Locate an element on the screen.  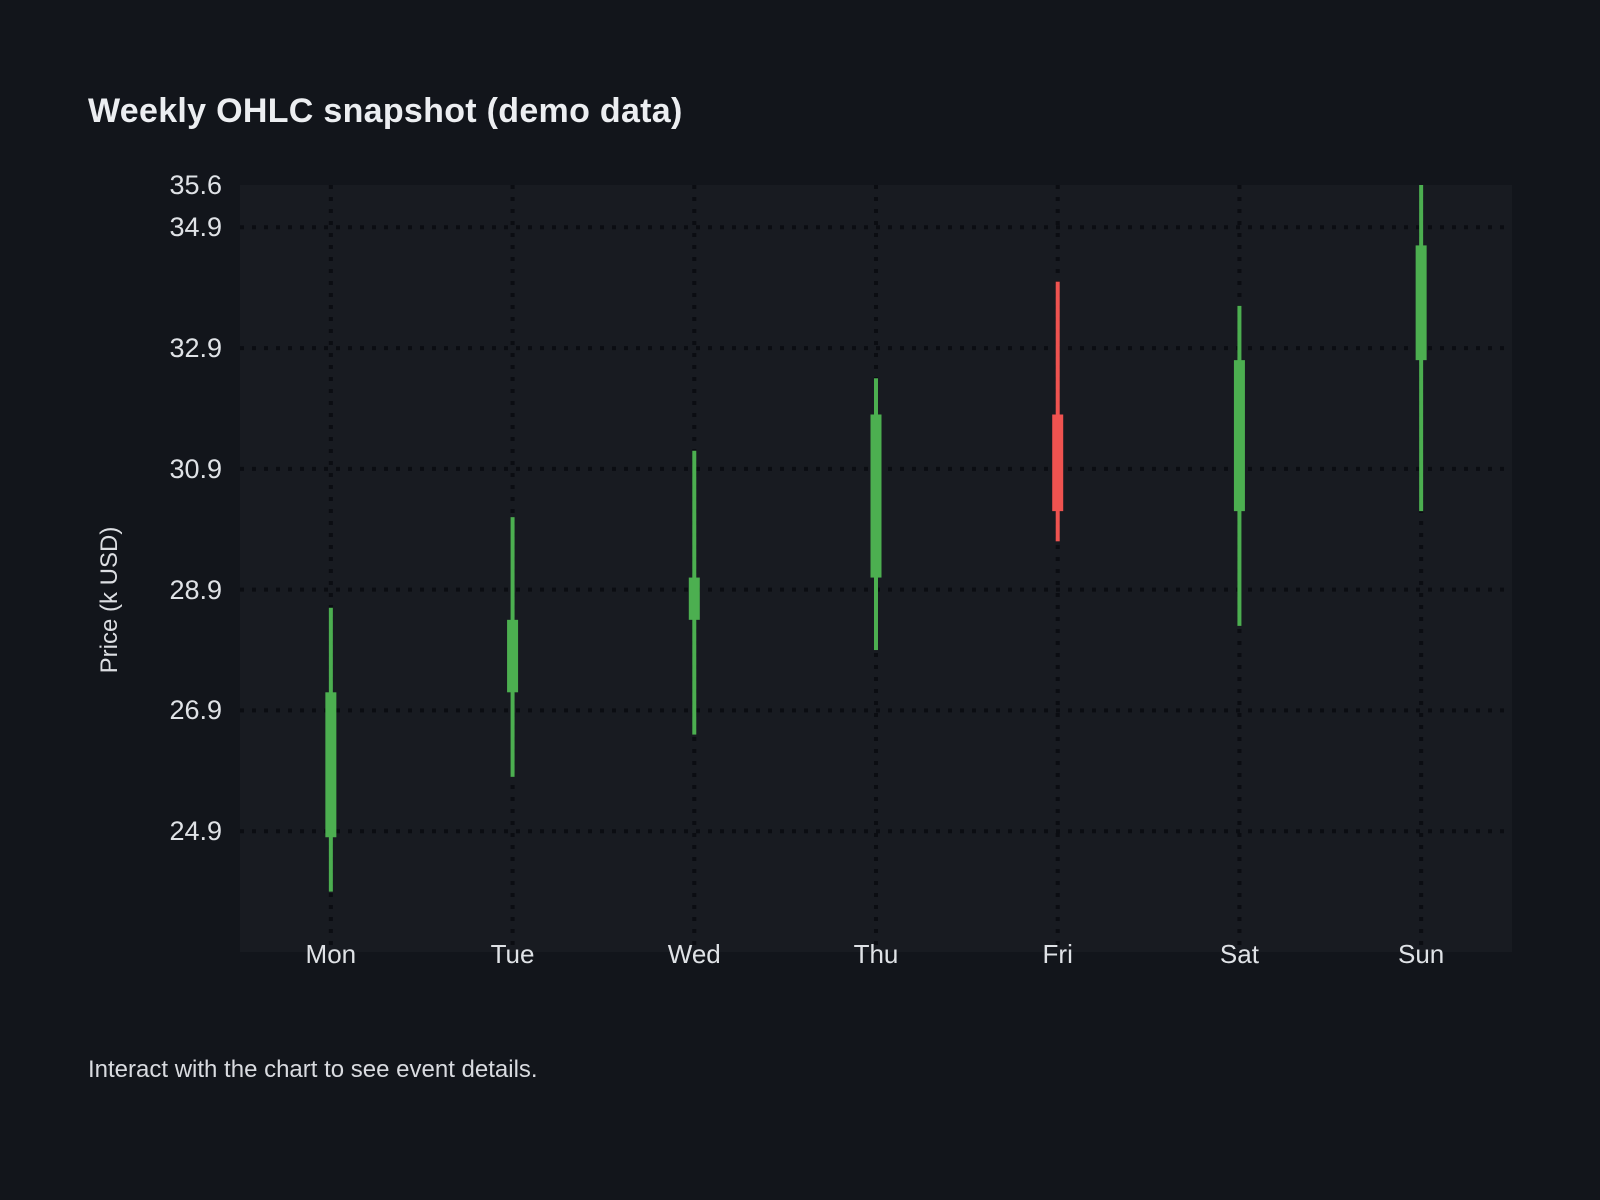
y-tick-label: 30.9 is located at coordinates (195, 468).